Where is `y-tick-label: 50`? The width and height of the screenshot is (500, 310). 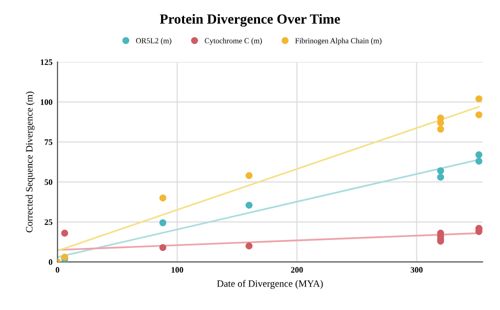 y-tick-label: 50 is located at coordinates (48, 182).